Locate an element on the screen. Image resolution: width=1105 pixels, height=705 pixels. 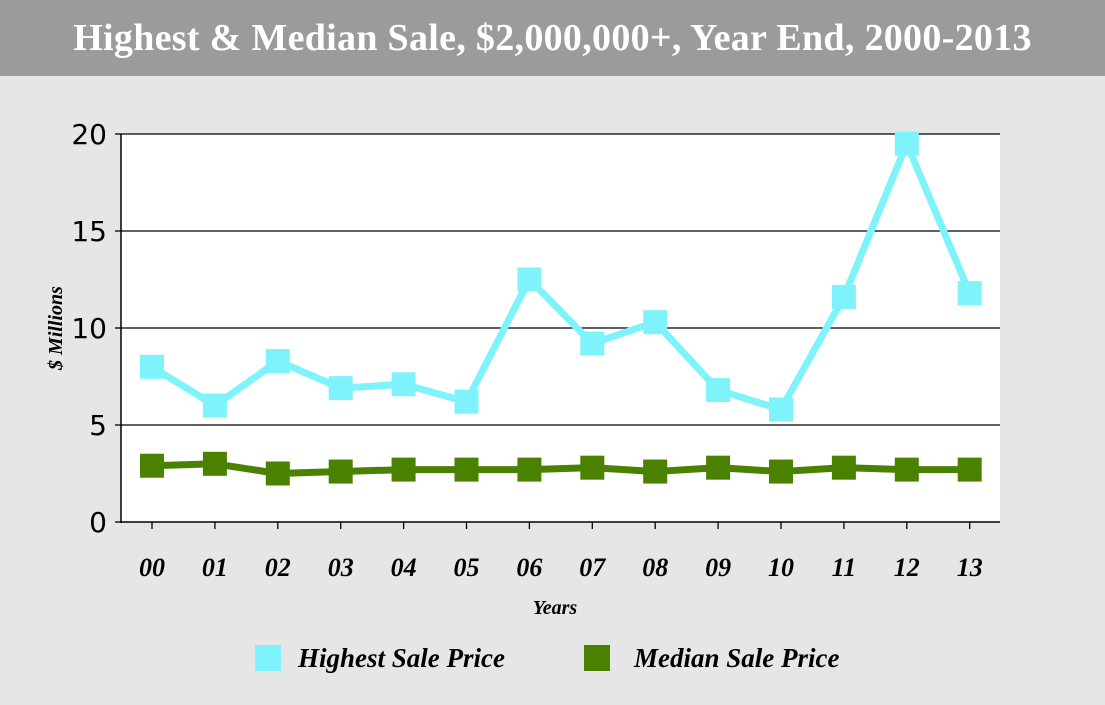
x-tick-label: 05 is located at coordinates (467, 567).